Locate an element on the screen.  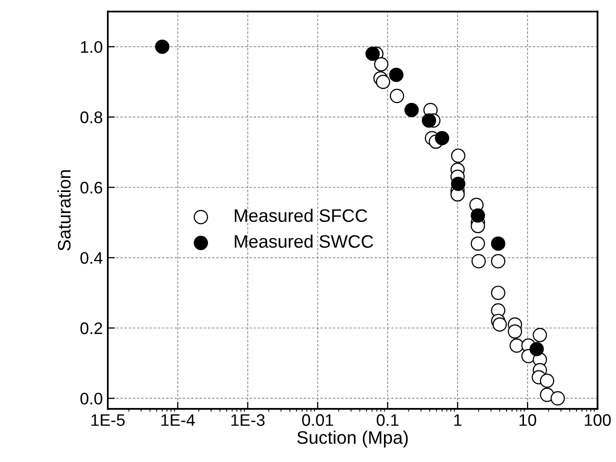
y-tick-label: 0.8 is located at coordinates (91, 117).